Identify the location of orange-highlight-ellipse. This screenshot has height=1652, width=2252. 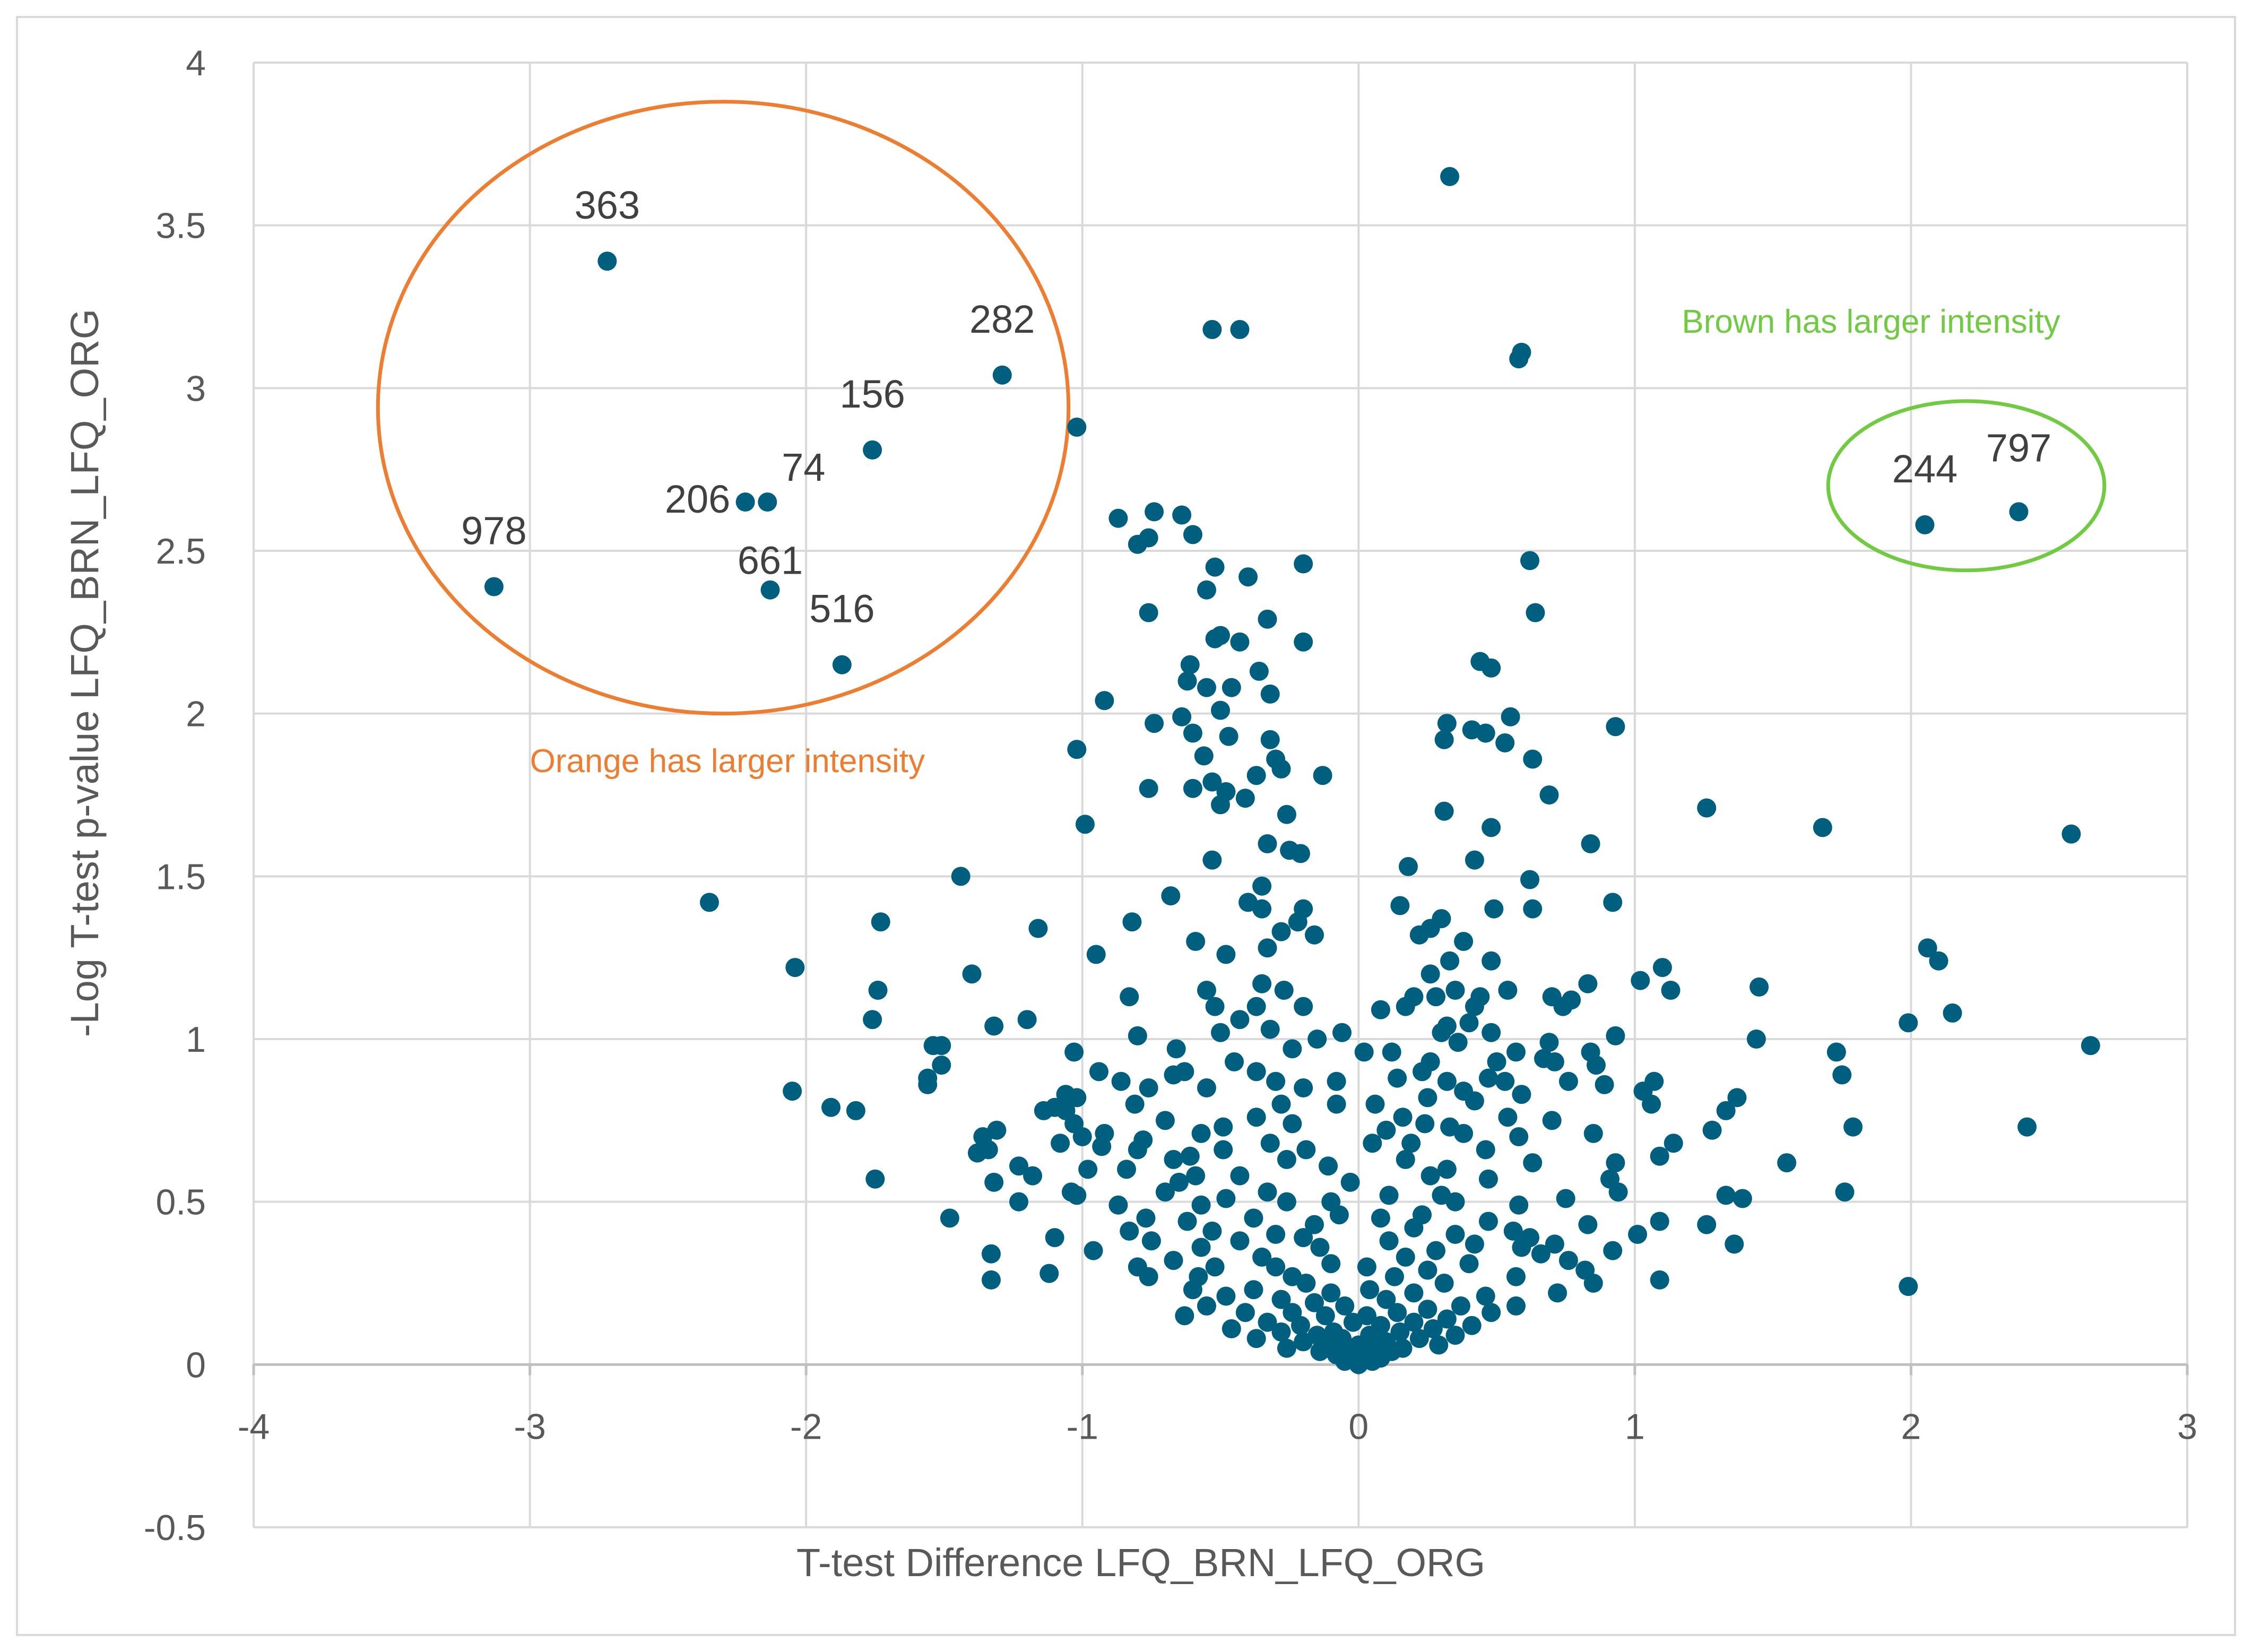
(723, 408).